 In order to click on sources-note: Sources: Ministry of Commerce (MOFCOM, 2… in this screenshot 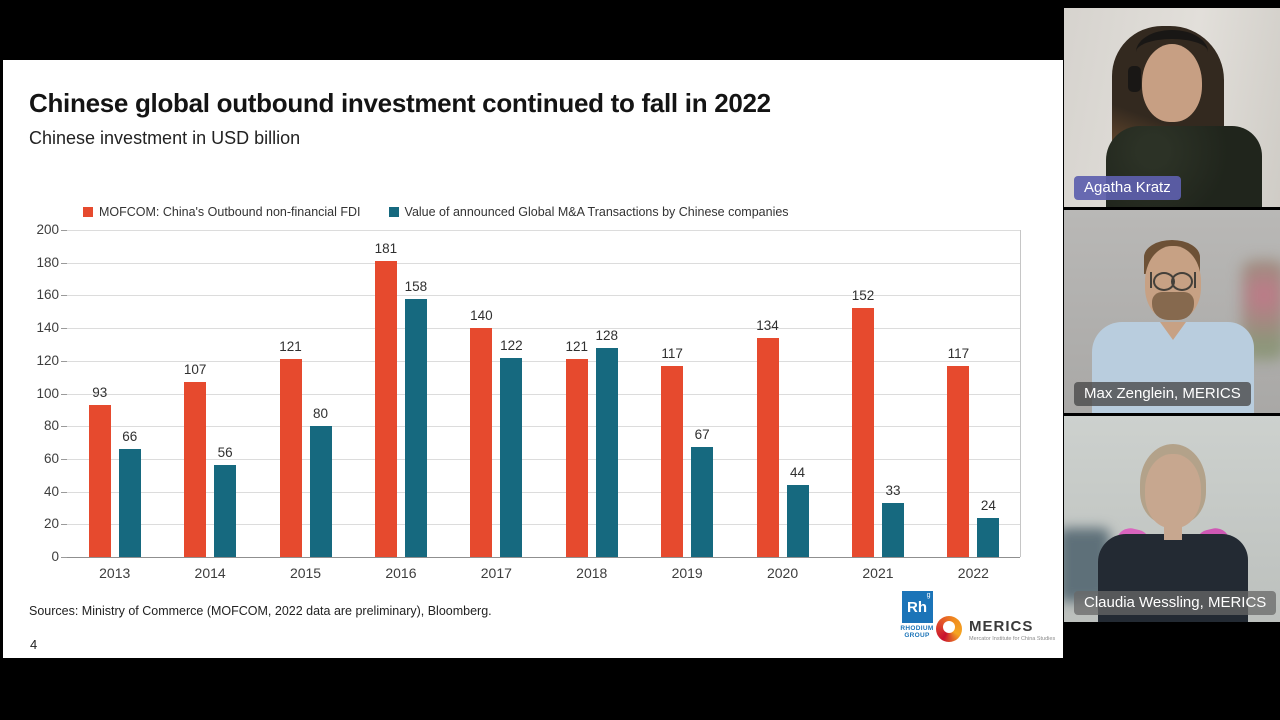, I will do `click(260, 611)`.